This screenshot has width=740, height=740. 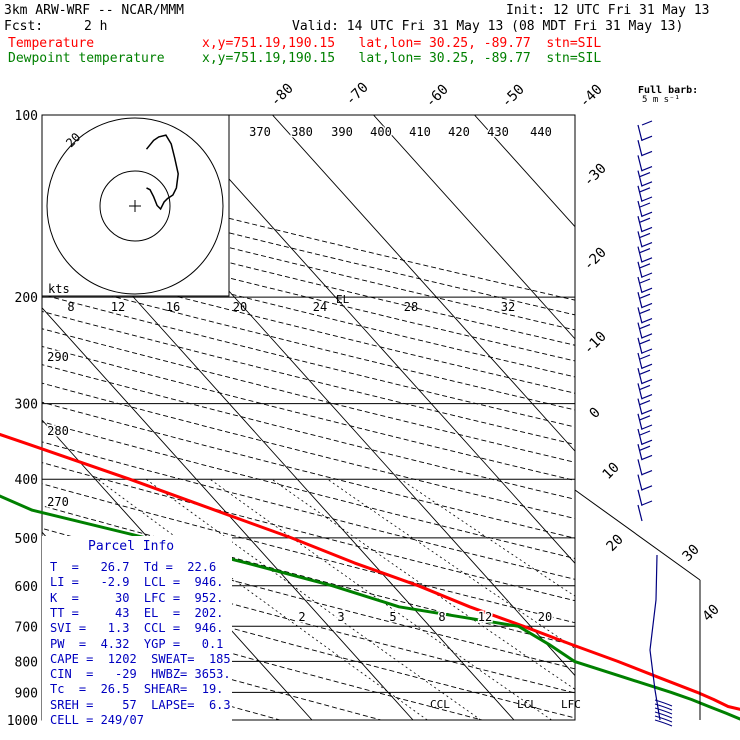 What do you see at coordinates (545, 617) in the screenshot?
I see `mixing-ratio-label: 20` at bounding box center [545, 617].